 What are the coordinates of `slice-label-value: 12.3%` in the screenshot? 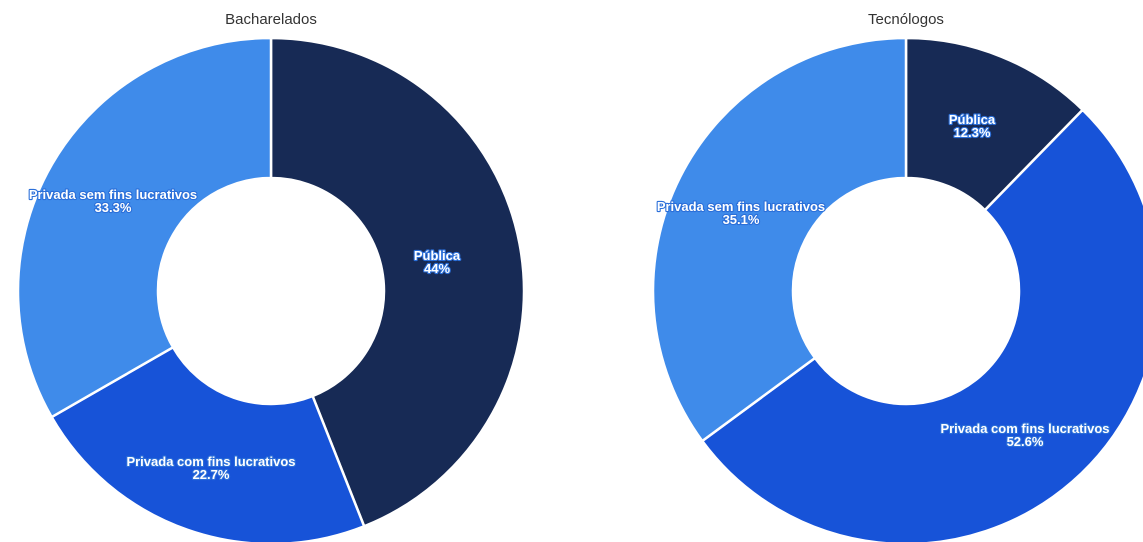 It's located at (972, 132).